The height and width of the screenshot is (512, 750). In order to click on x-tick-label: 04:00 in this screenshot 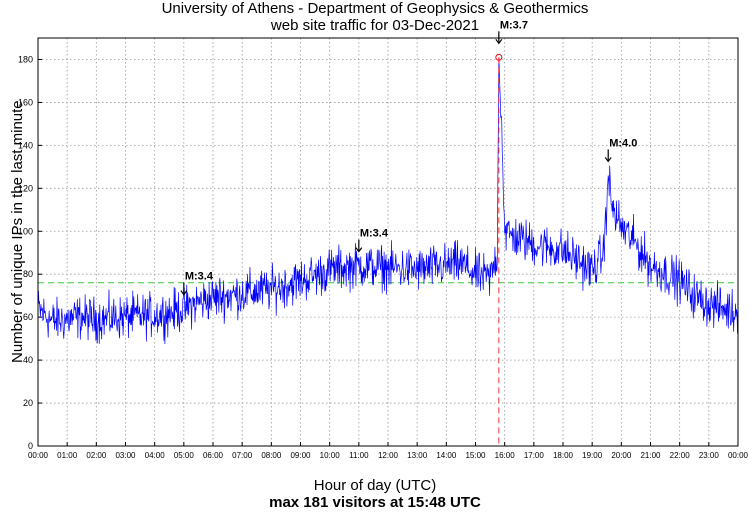, I will do `click(155, 455)`.